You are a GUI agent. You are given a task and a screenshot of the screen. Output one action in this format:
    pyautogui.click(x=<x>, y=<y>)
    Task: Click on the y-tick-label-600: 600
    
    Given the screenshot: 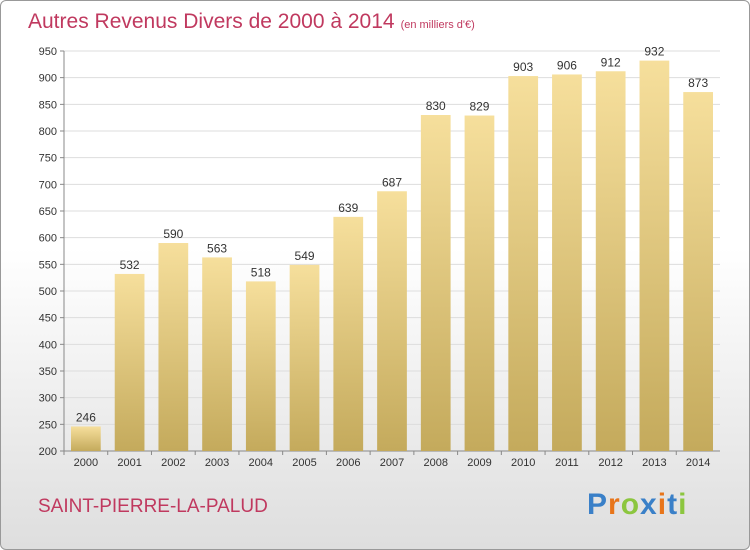 What is the action you would take?
    pyautogui.click(x=48, y=239)
    